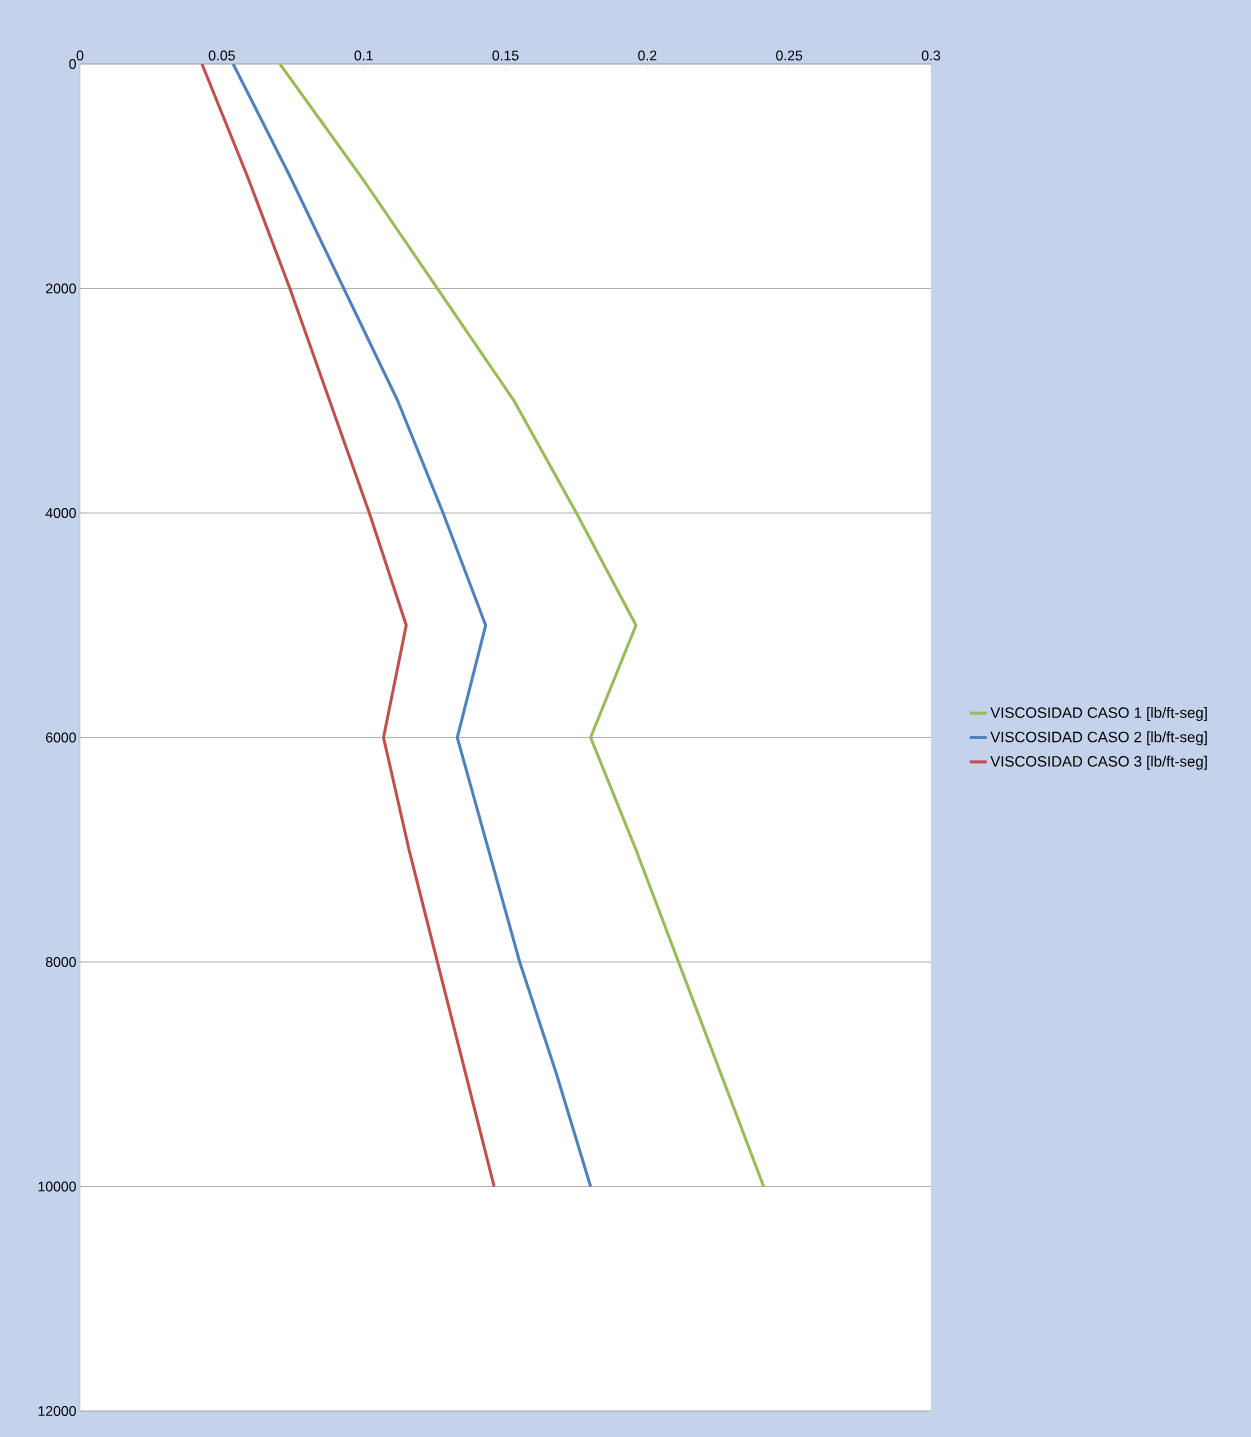 The height and width of the screenshot is (1437, 1251). I want to click on y-tick-label: 0, so click(72, 64).